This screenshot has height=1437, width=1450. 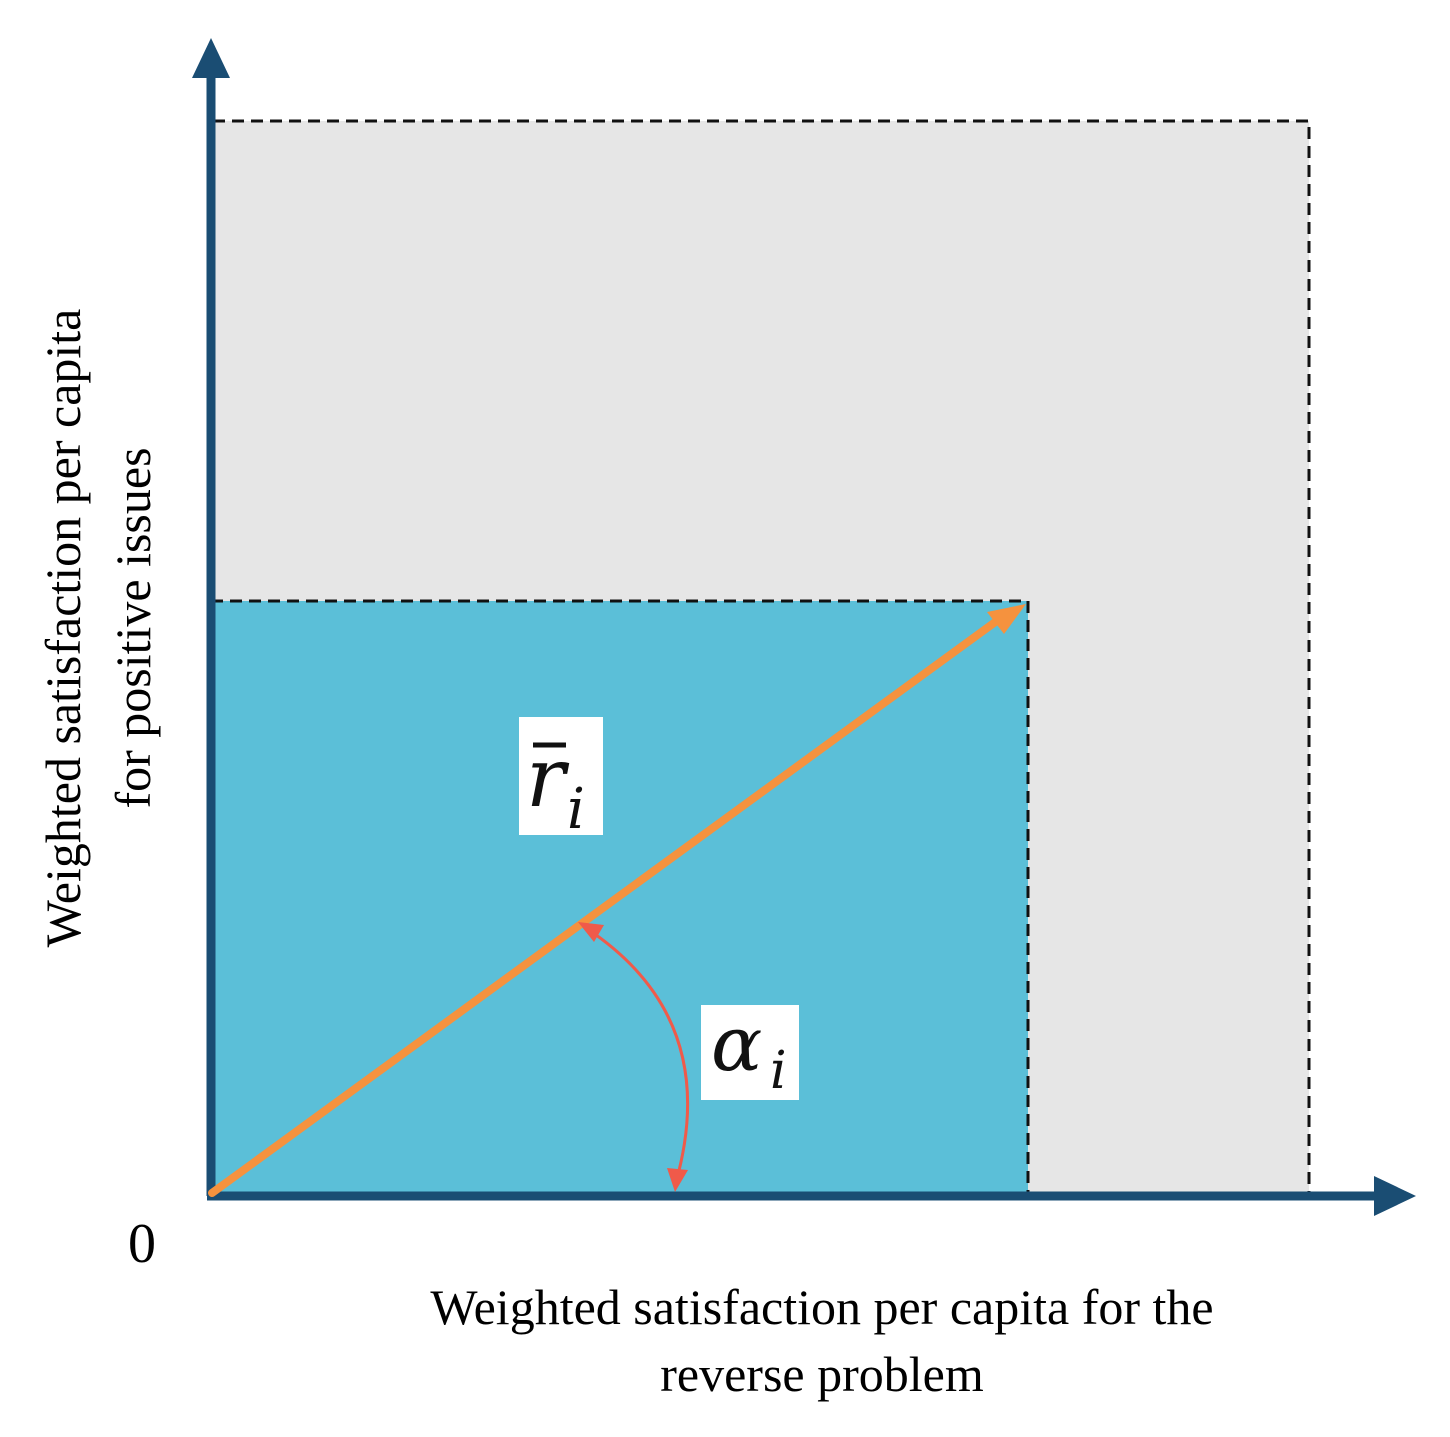 I want to click on angle-symbol: α, so click(x=736, y=1043).